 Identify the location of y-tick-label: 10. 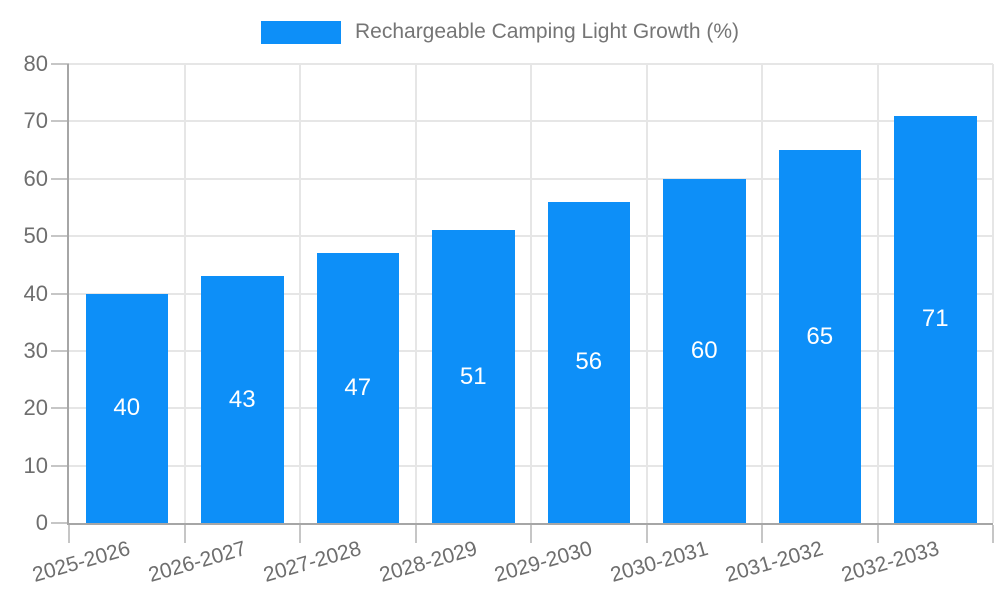
(35, 465).